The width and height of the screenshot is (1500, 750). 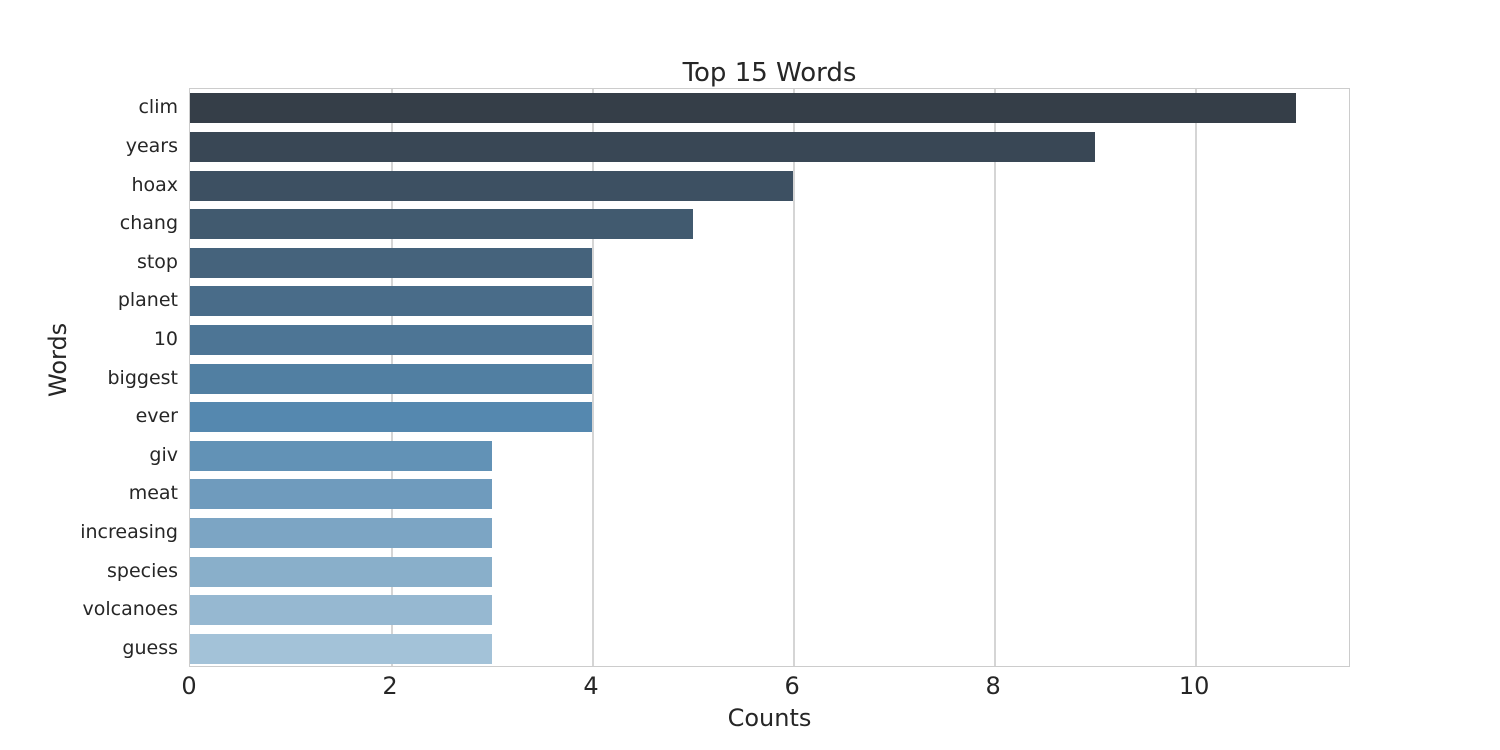 I want to click on y-tick-label: planet, so click(x=147, y=300).